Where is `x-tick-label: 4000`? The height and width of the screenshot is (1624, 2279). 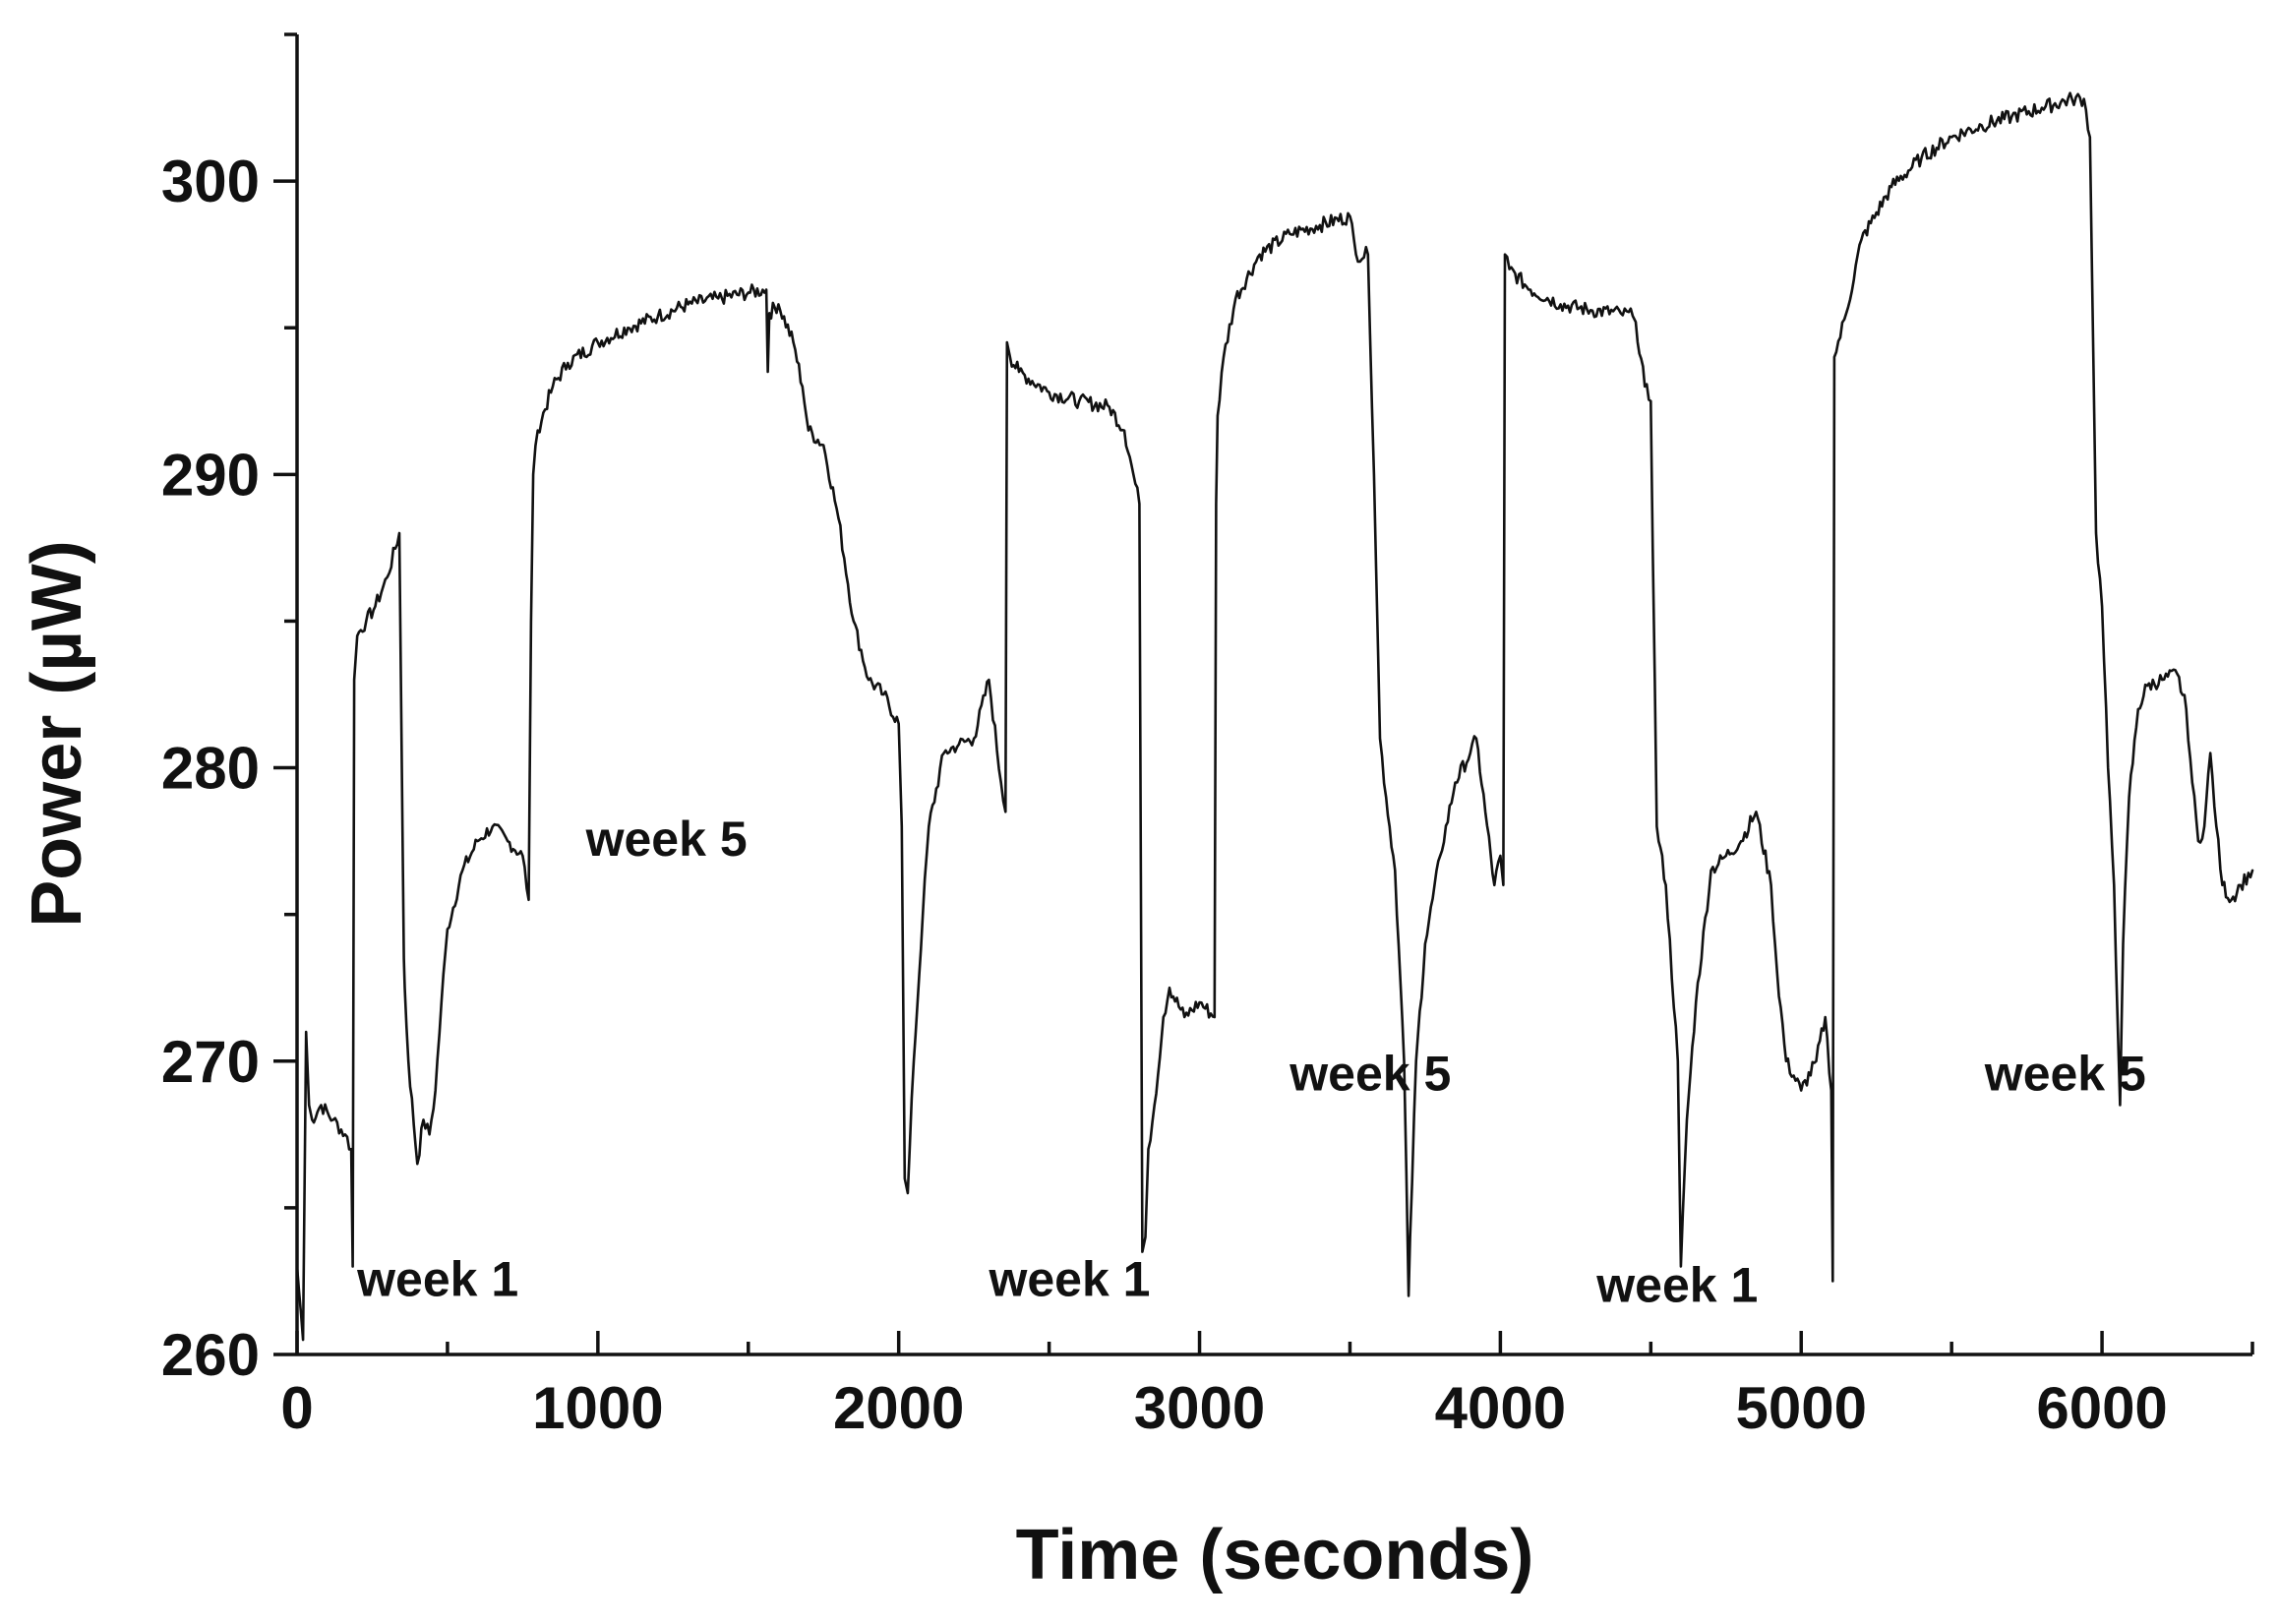 x-tick-label: 4000 is located at coordinates (1500, 1408).